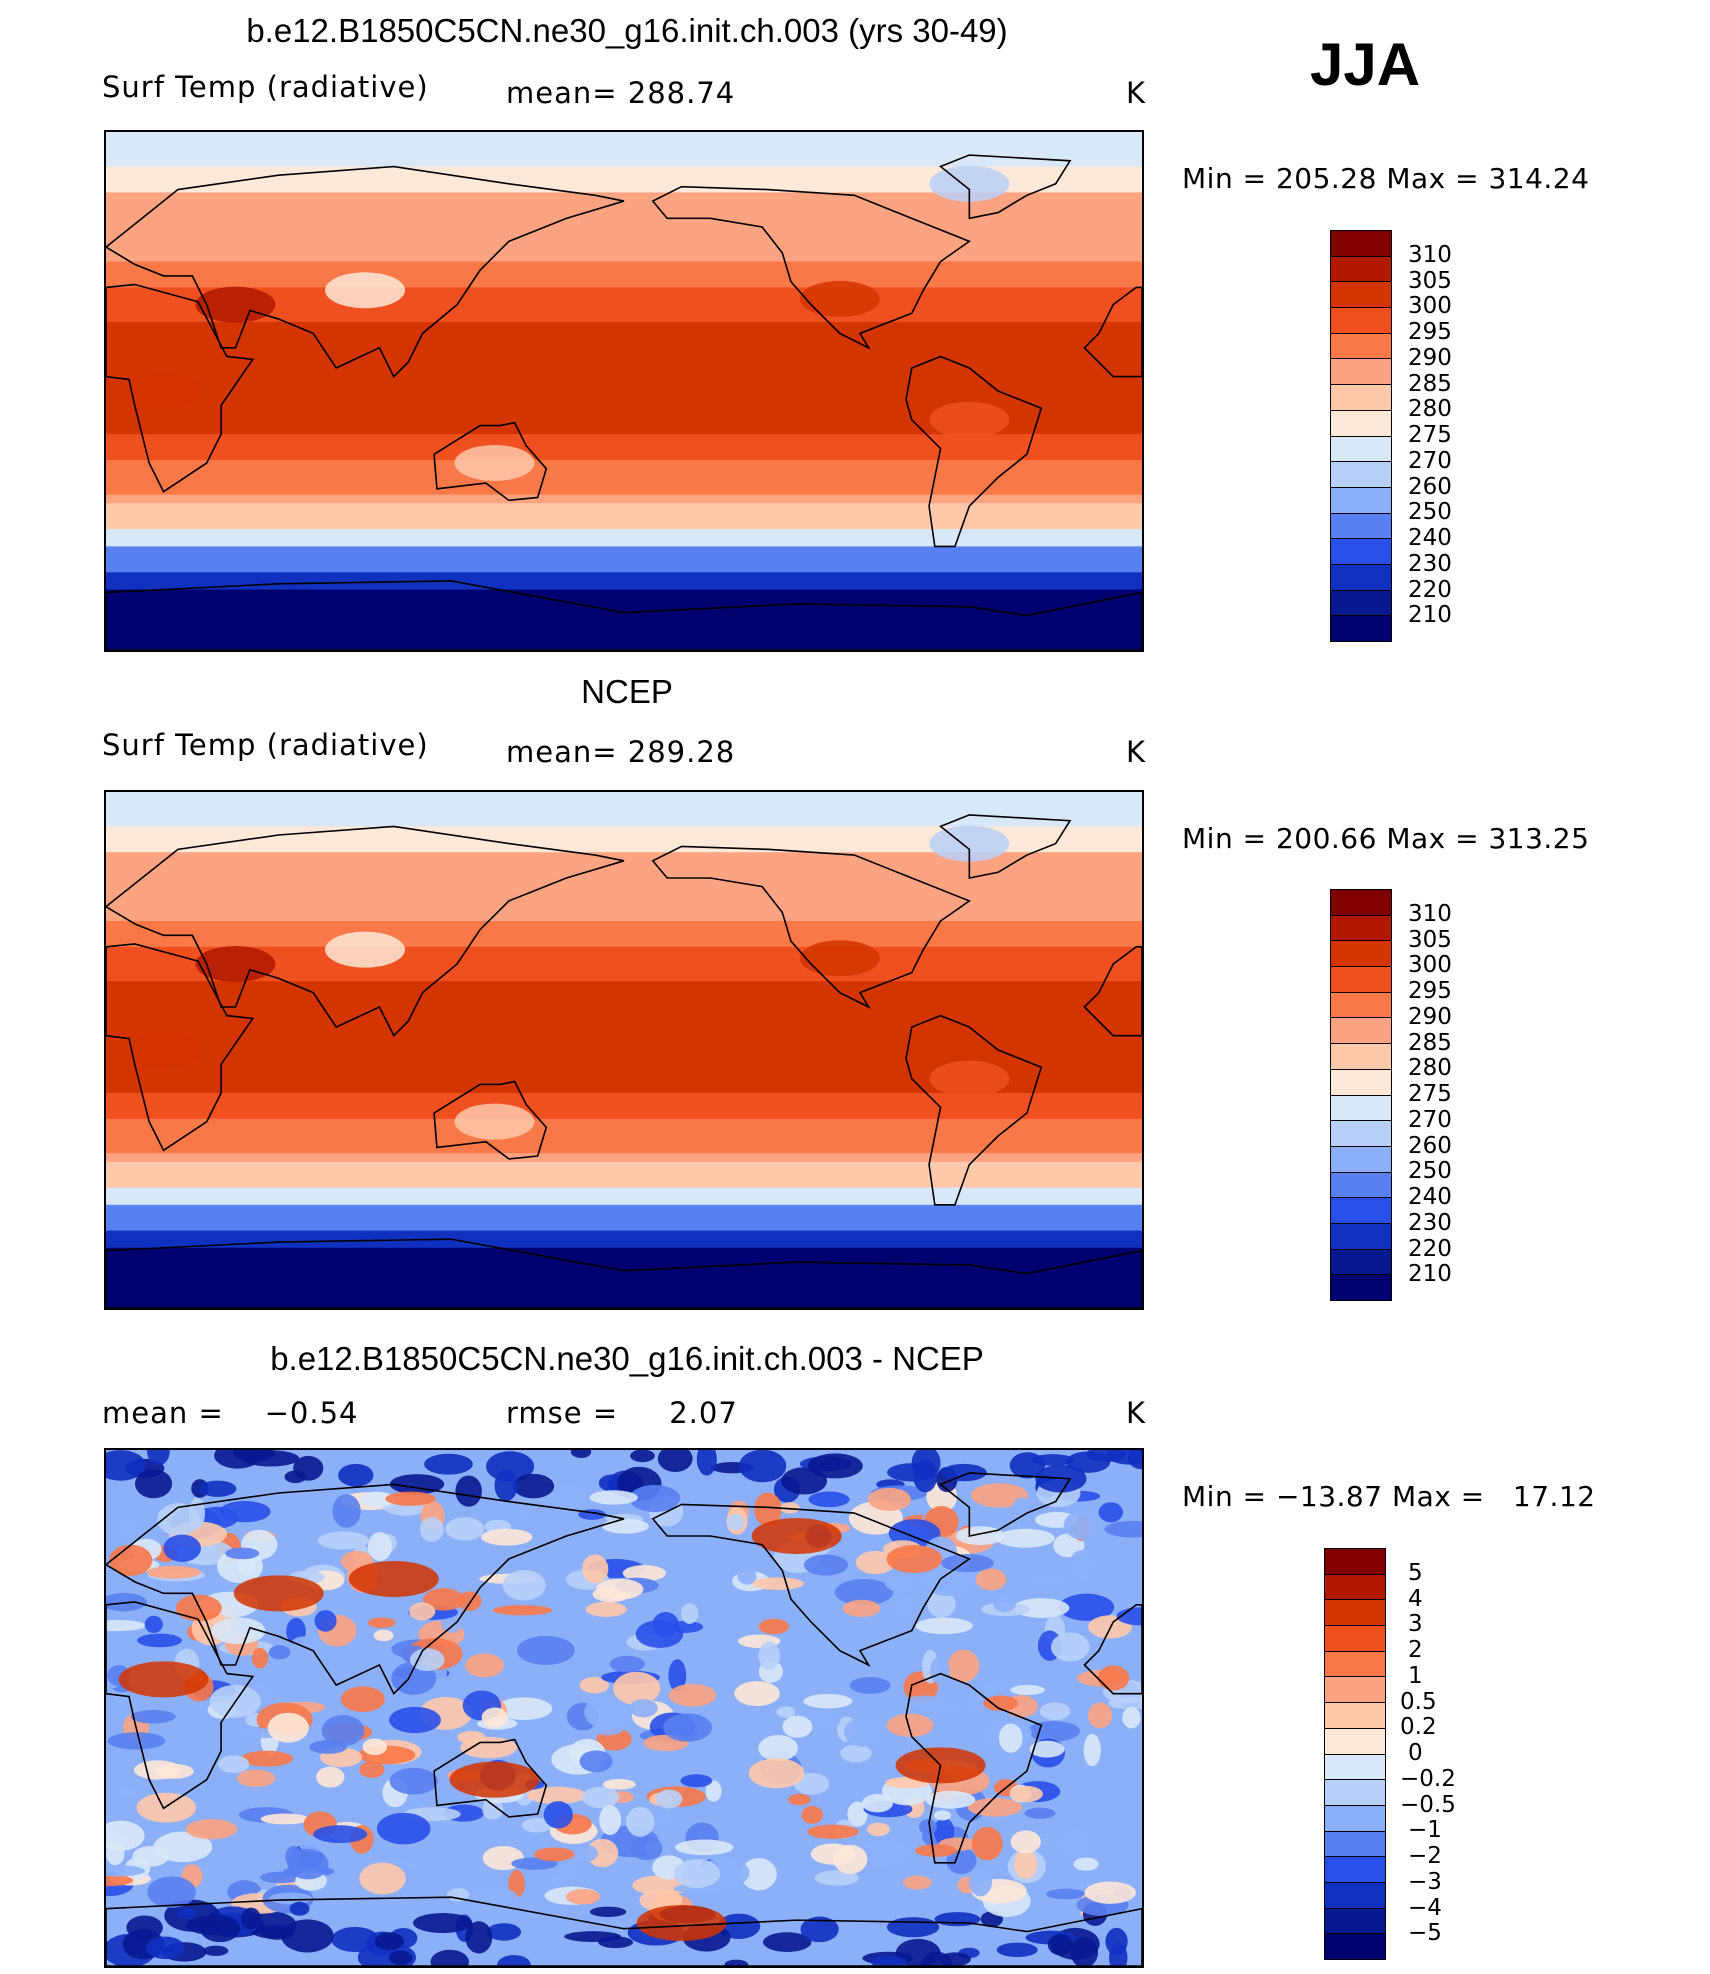  I want to click on panel-2-title: NCEP, so click(627, 691).